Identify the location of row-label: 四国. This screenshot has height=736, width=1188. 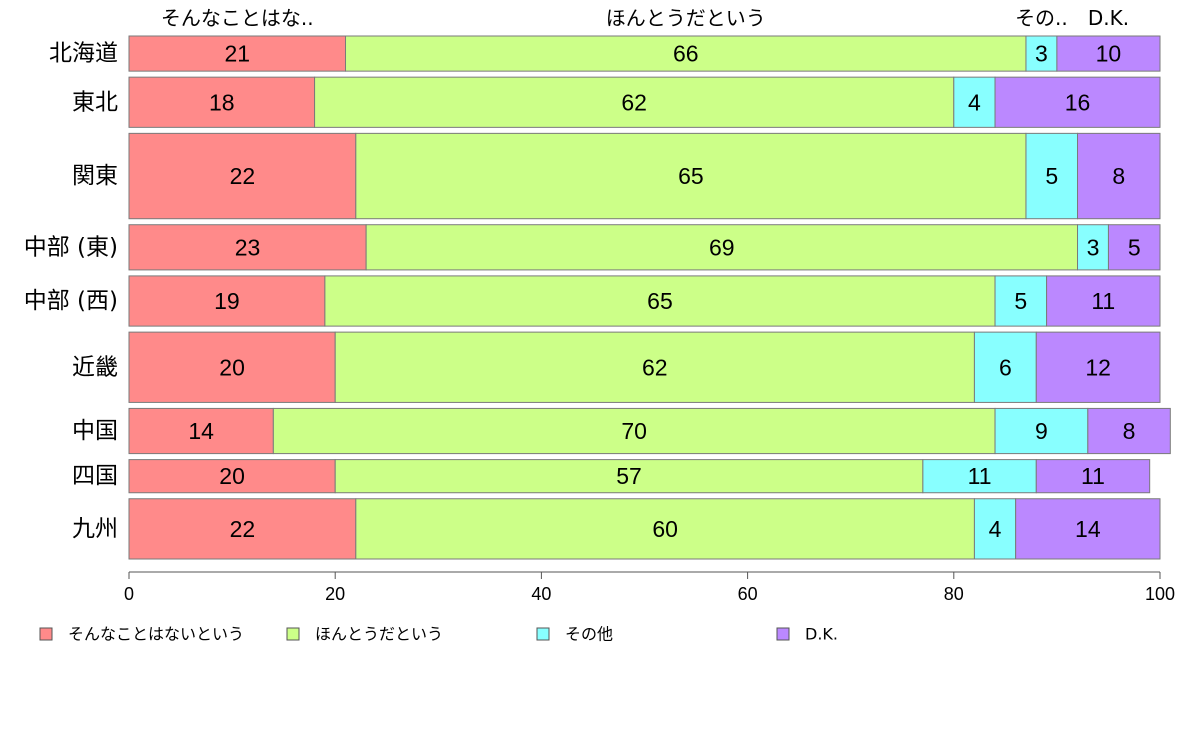
(95, 476).